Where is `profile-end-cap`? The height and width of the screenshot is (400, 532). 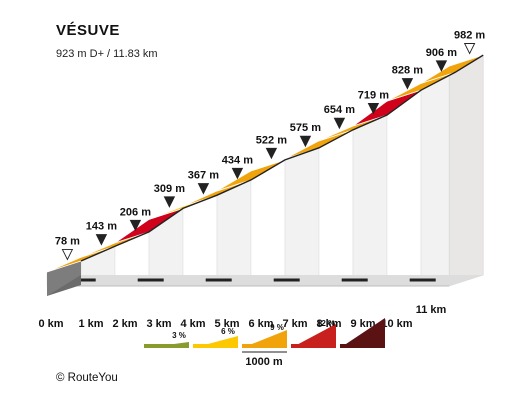
profile-end-cap is located at coordinates (466, 170).